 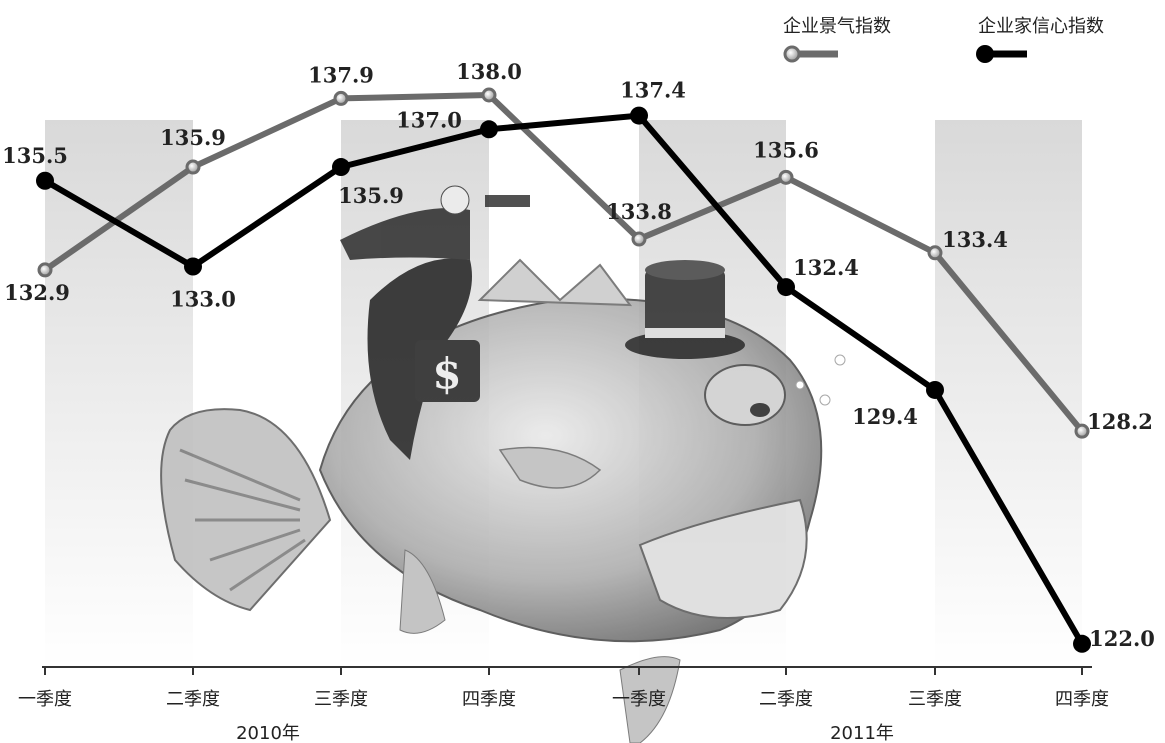 What do you see at coordinates (341, 74) in the screenshot?
I see `data-label-business-climate-index: 137.9` at bounding box center [341, 74].